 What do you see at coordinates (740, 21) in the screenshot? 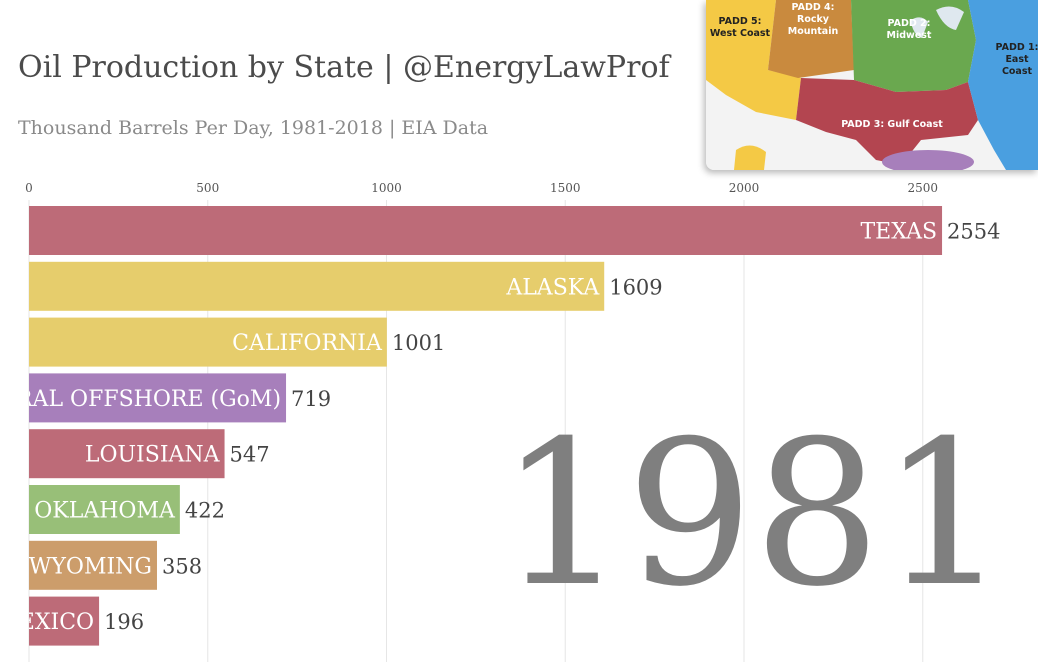
I see `map-region-label: PADD 5:` at bounding box center [740, 21].